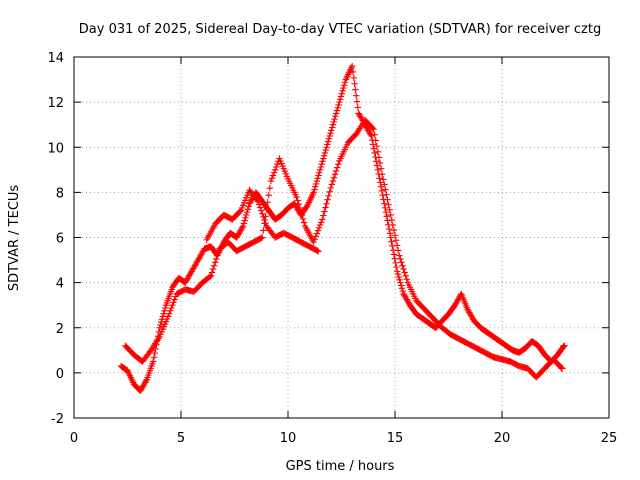  I want to click on y-tick-label: 2, so click(60, 329).